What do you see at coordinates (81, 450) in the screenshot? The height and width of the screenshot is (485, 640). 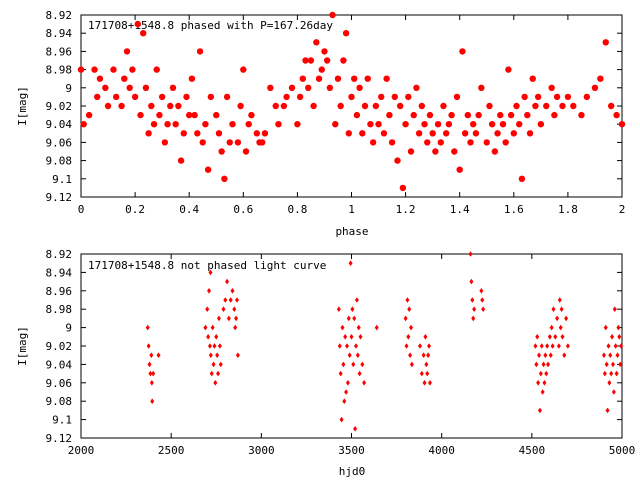 I see `unphased-x-tick-label: 2000` at bounding box center [81, 450].